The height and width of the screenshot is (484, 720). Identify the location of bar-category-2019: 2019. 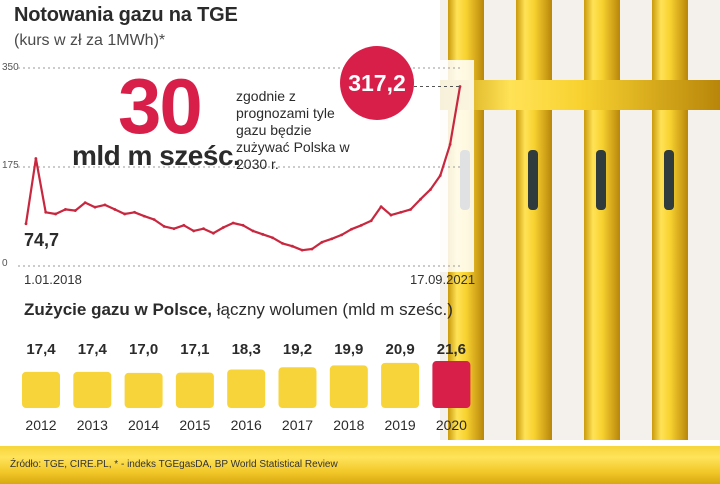
(400, 425).